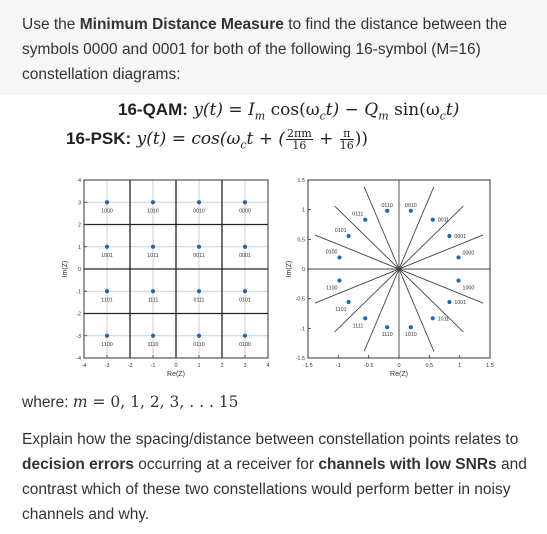  I want to click on y-tick-label: -1, so click(78, 292).